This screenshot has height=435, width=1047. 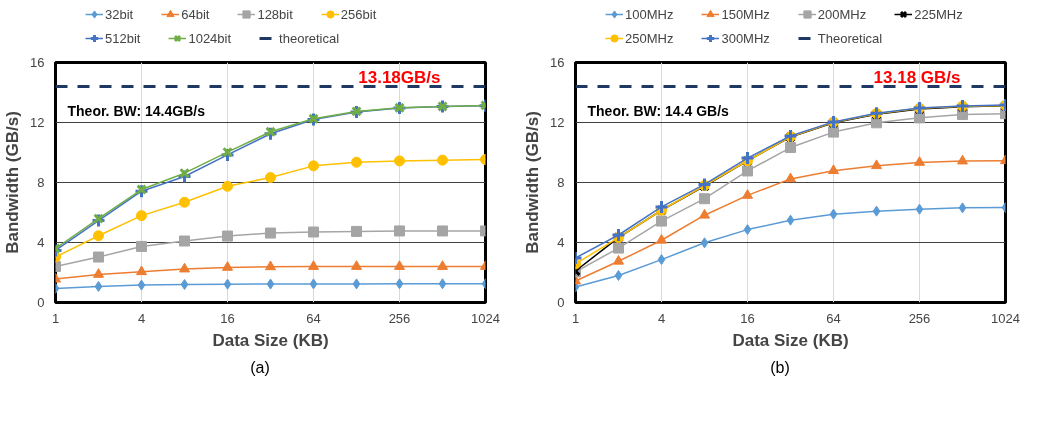 I want to click on legend-label: Theoretical, so click(x=850, y=38).